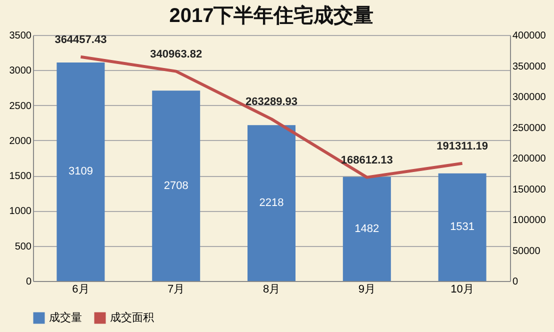 The height and width of the screenshot is (332, 554). Describe the element at coordinates (515, 282) in the screenshot. I see `y2-tick-label: 0` at that location.